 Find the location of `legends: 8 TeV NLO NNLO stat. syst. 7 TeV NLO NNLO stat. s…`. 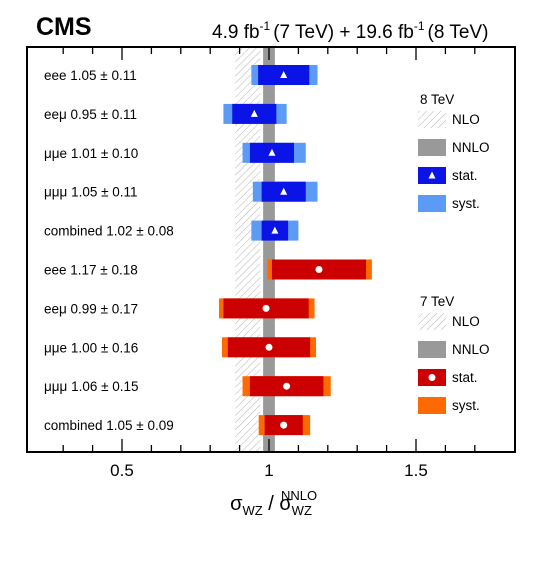

legends: 8 TeV NLO NNLO stat. syst. 7 TeV NLO NNLO stat. s… is located at coordinates (454, 253).